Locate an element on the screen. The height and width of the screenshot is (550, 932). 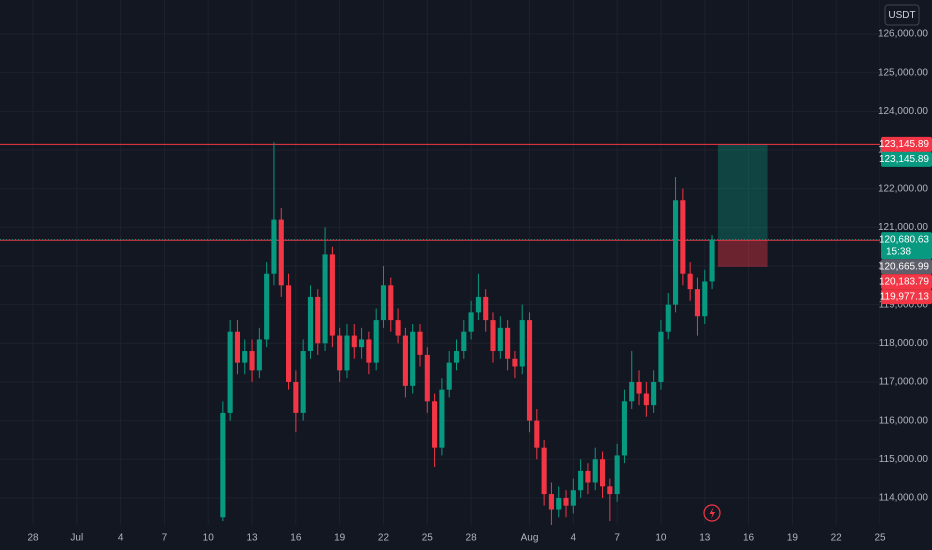
take-profit-zone is located at coordinates (742, 192).